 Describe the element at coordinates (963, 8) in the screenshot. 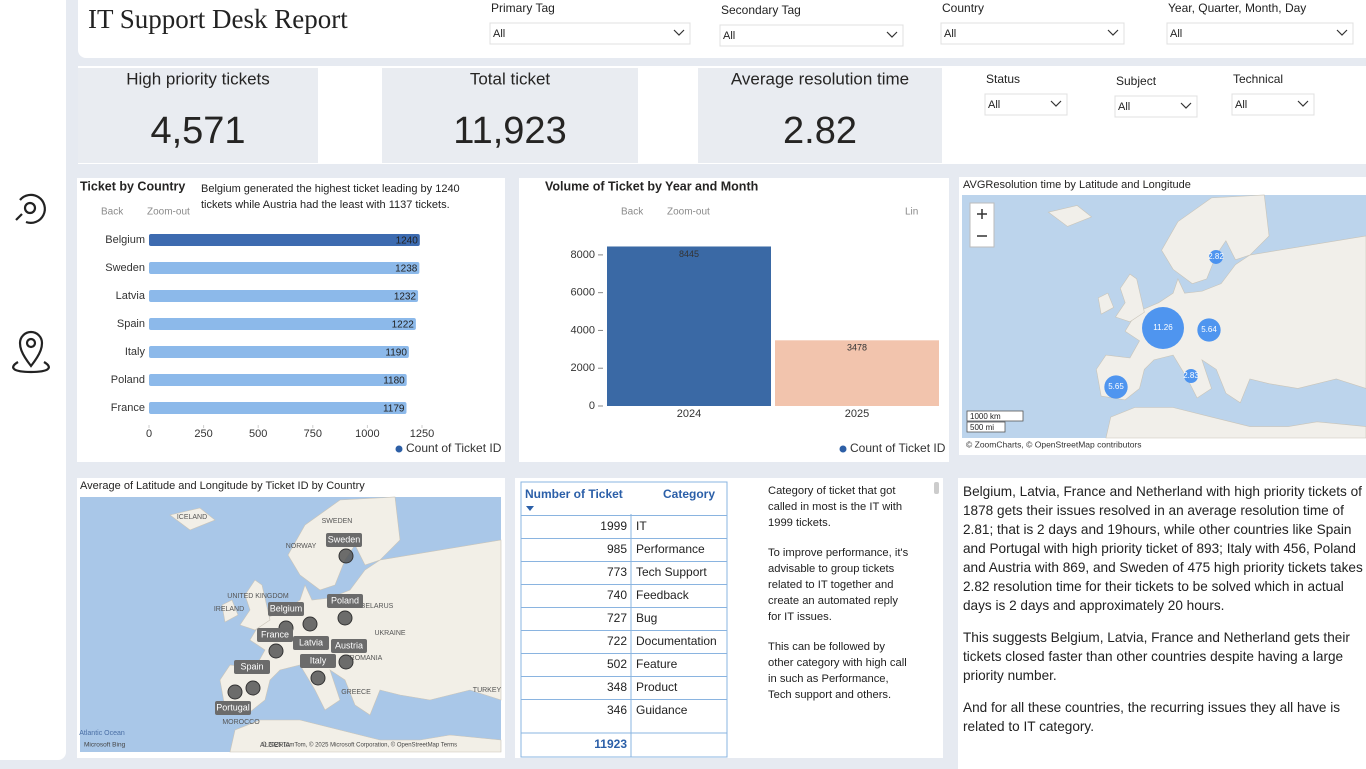

I see `filter-label: Country` at that location.